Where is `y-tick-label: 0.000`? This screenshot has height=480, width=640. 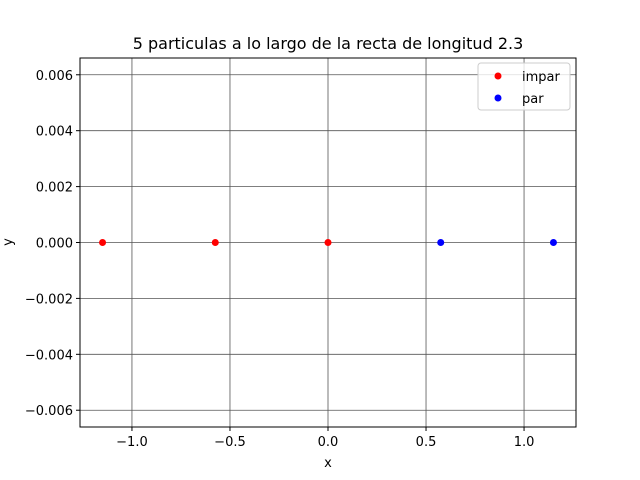
y-tick-label: 0.000 is located at coordinates (54, 244).